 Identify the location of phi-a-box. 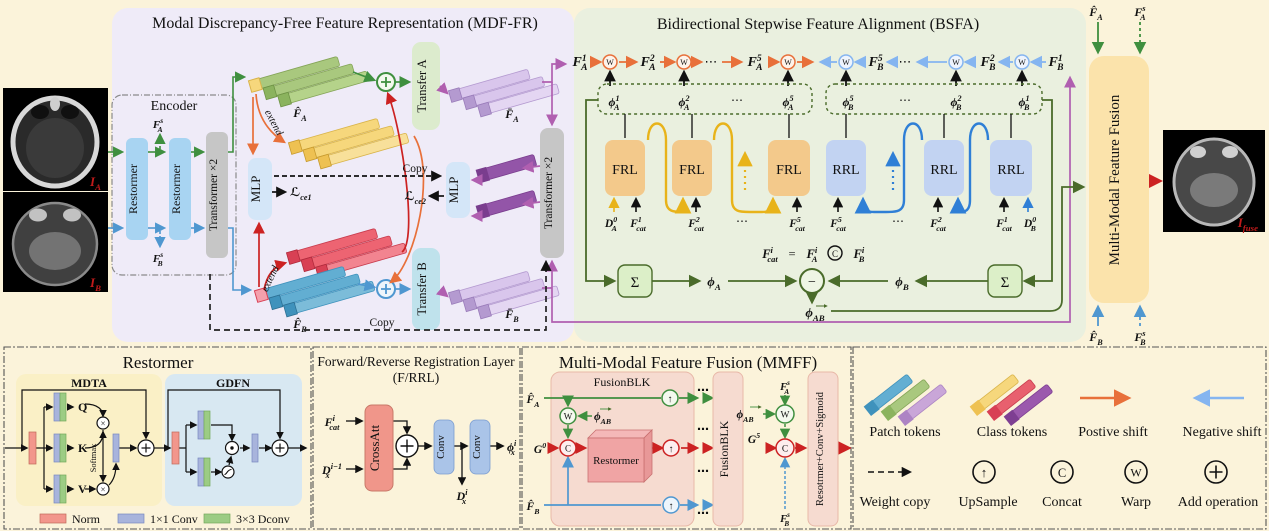
(705, 99).